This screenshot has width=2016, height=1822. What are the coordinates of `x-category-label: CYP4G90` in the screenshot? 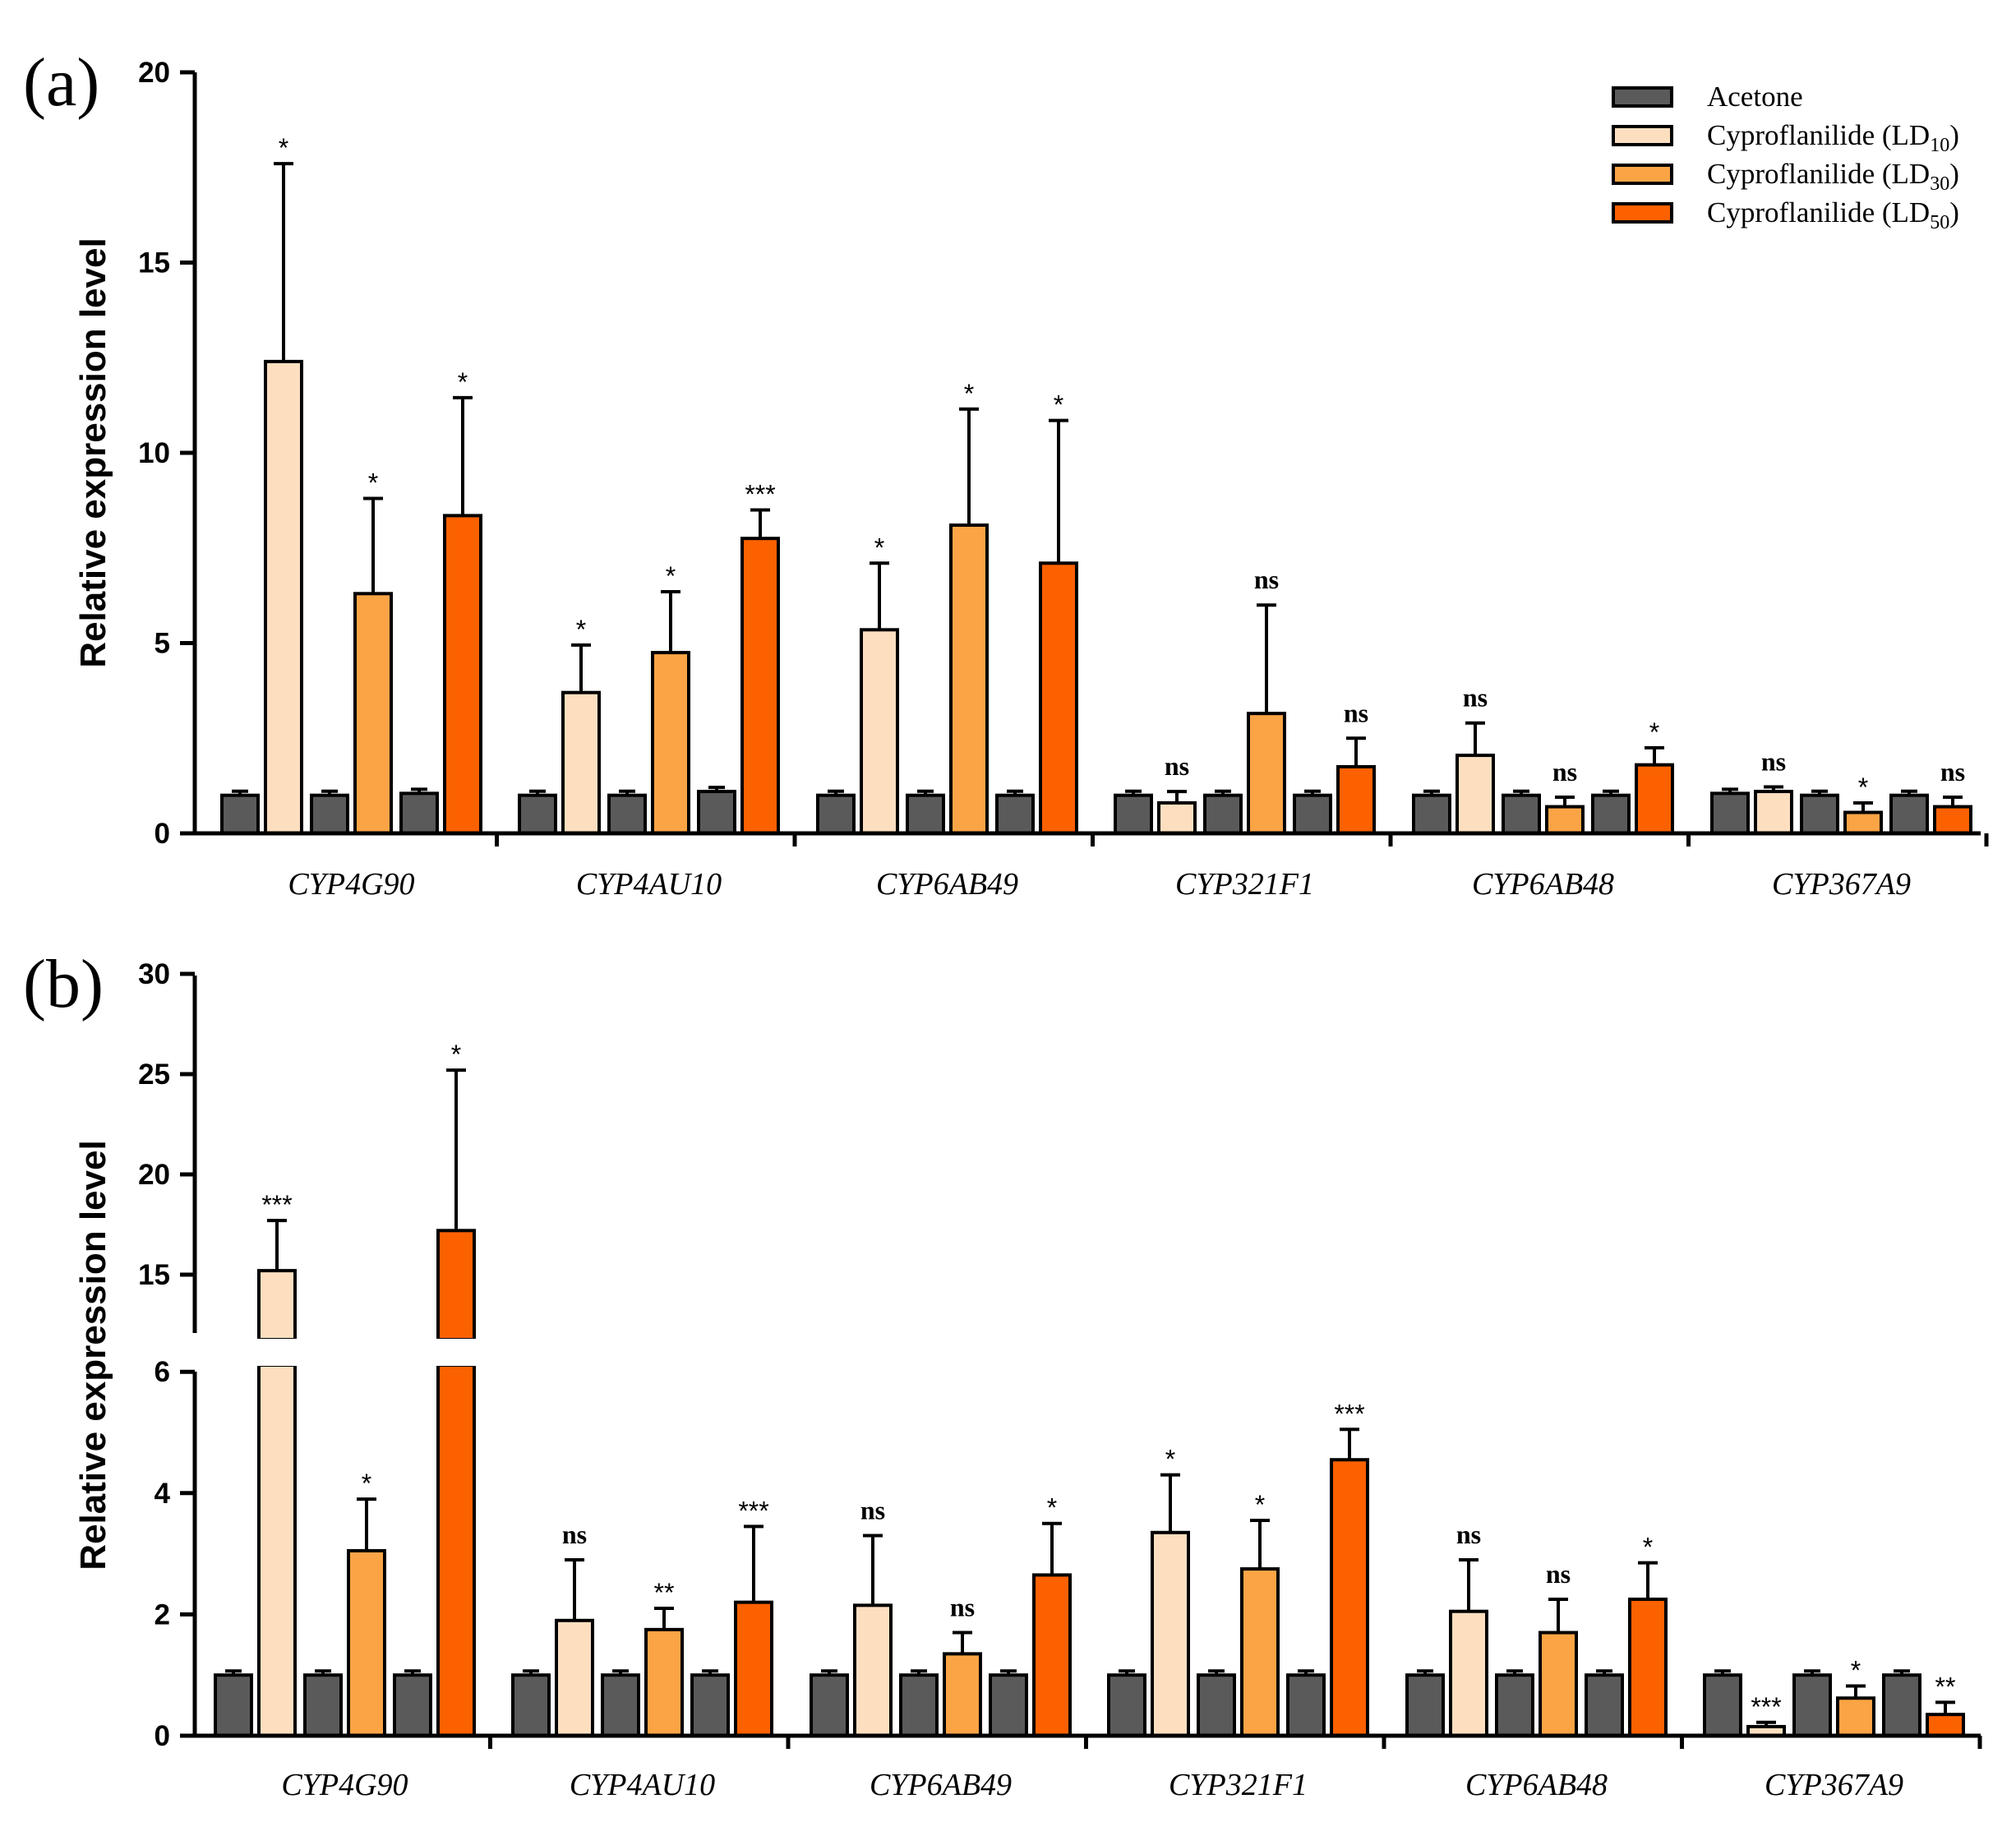 It's located at (351, 884).